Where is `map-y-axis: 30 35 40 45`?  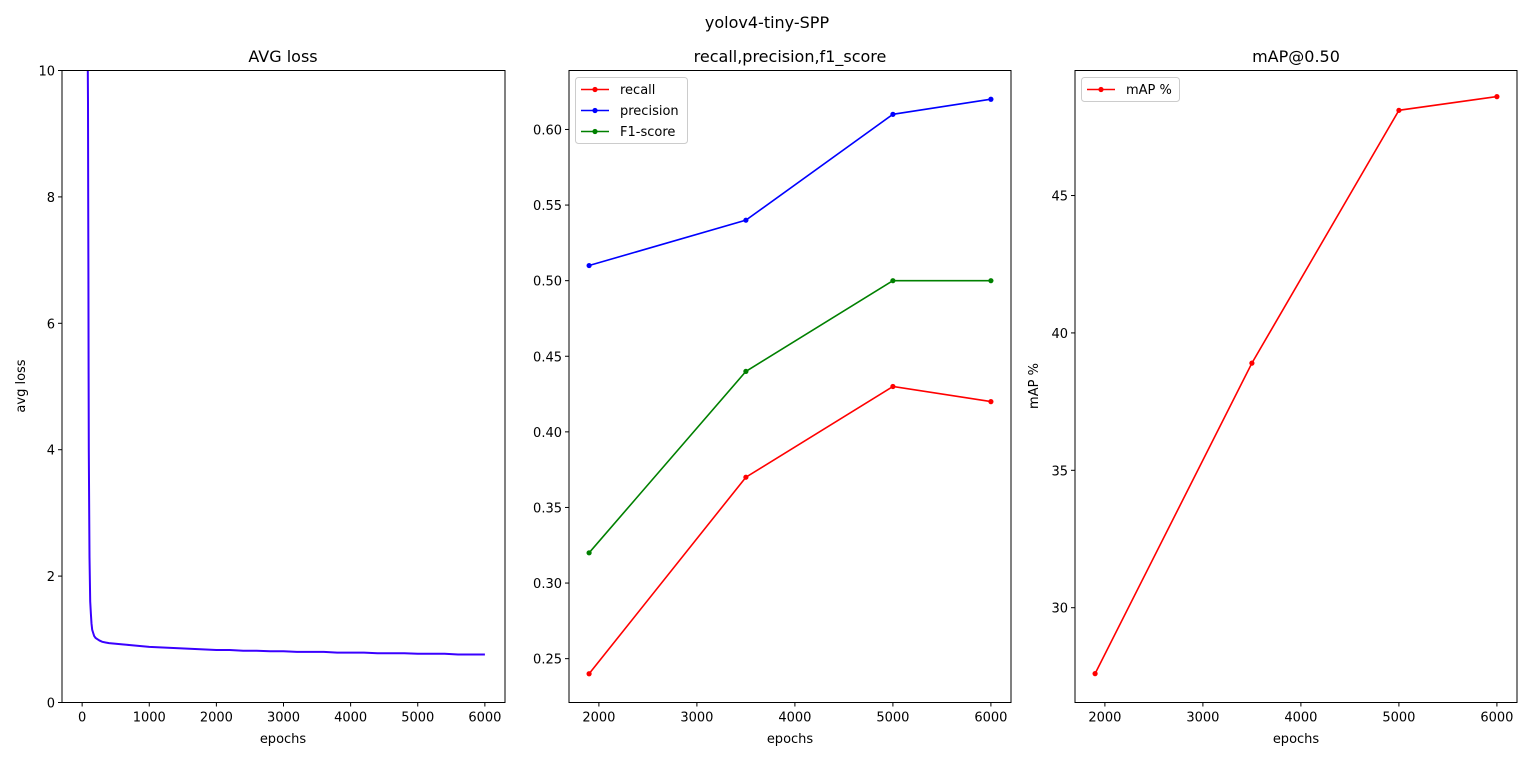
map-y-axis: 30 35 40 45 is located at coordinates (1063, 403).